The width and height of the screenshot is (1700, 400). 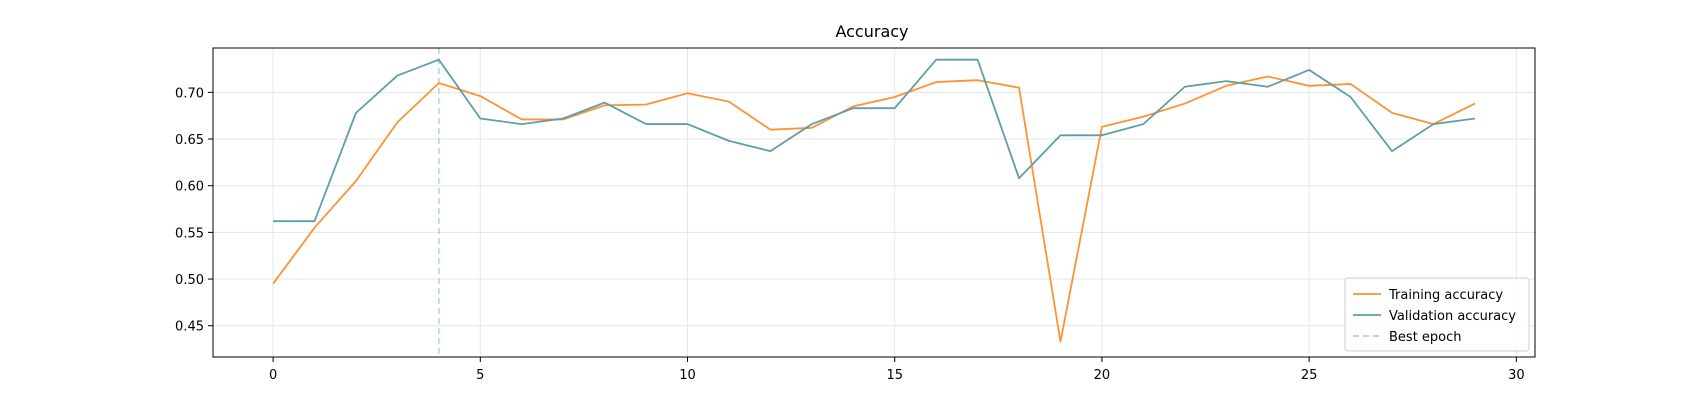 I want to click on chart-title: Accuracy, so click(x=871, y=31).